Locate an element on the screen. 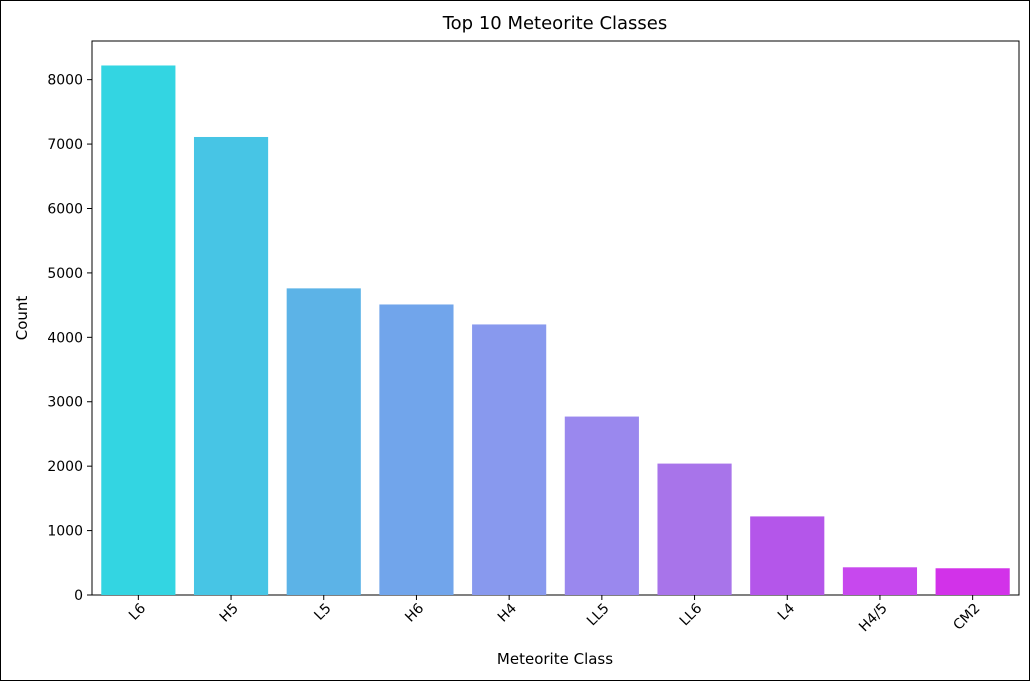 Image resolution: width=1030 pixels, height=682 pixels. x-axis-label: Meteorite Class is located at coordinates (555, 659).